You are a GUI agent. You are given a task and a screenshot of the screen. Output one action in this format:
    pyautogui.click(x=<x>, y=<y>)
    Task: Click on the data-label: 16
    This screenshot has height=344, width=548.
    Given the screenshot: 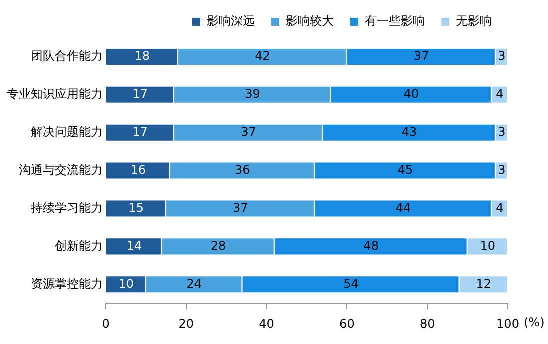 What is the action you would take?
    pyautogui.click(x=138, y=169)
    